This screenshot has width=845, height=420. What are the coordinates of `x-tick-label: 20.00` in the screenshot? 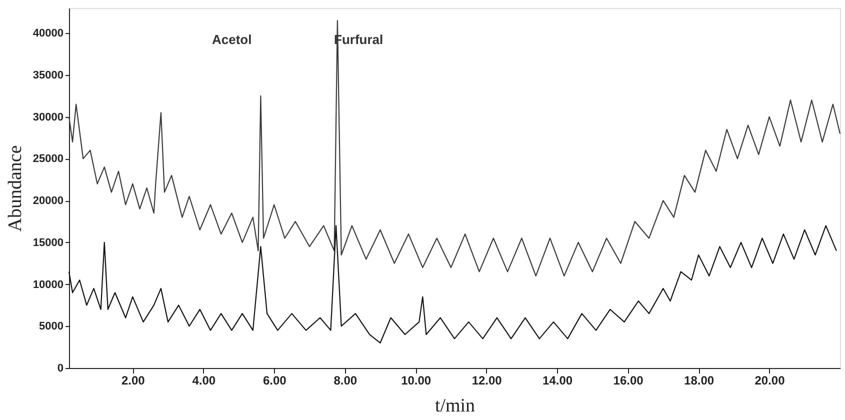 It's located at (770, 381).